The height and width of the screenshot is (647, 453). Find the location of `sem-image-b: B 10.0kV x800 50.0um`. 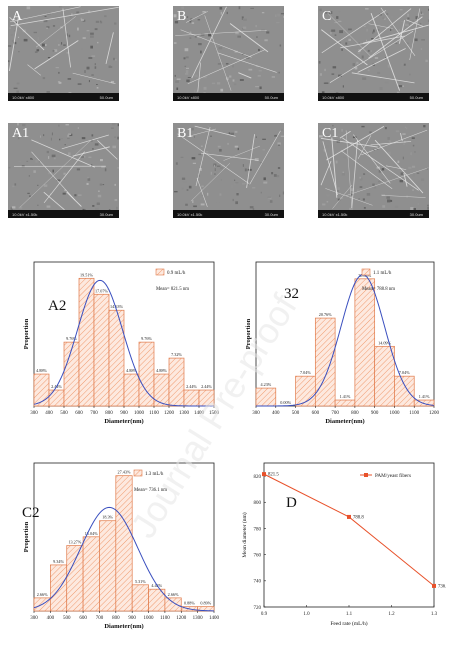

sem-image-b: B 10.0kV x800 50.0um is located at coordinates (228, 53).